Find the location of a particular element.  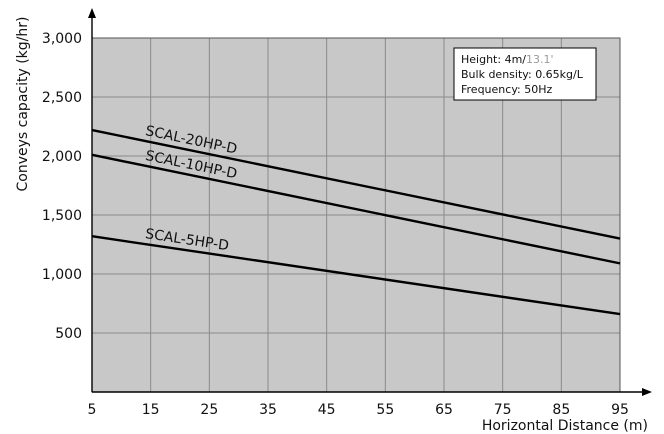

x-tick-label-65: 65 is located at coordinates (444, 410).